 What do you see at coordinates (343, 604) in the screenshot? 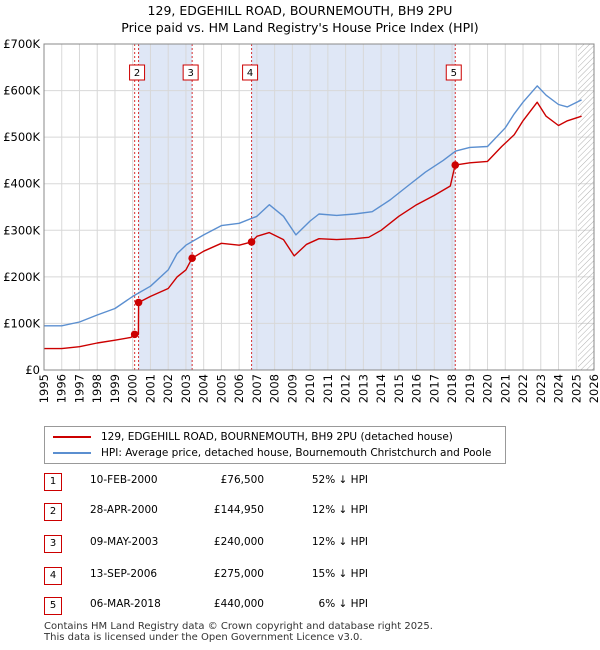
I see `sale-hpi-diff: 6% ↓ HPI` at bounding box center [343, 604].